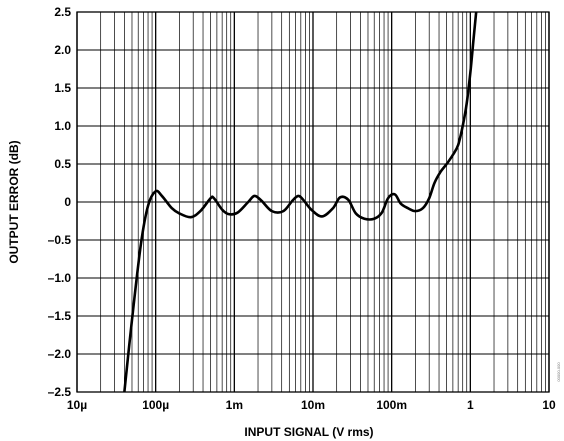 This screenshot has height=441, width=564. What do you see at coordinates (60, 202) in the screenshot?
I see `y-axis-tick-labels: 2.5 2.0 1.5 1.0 0.5 0 –0.5 –1.0 –1.5 –2.0 –2.5` at bounding box center [60, 202].